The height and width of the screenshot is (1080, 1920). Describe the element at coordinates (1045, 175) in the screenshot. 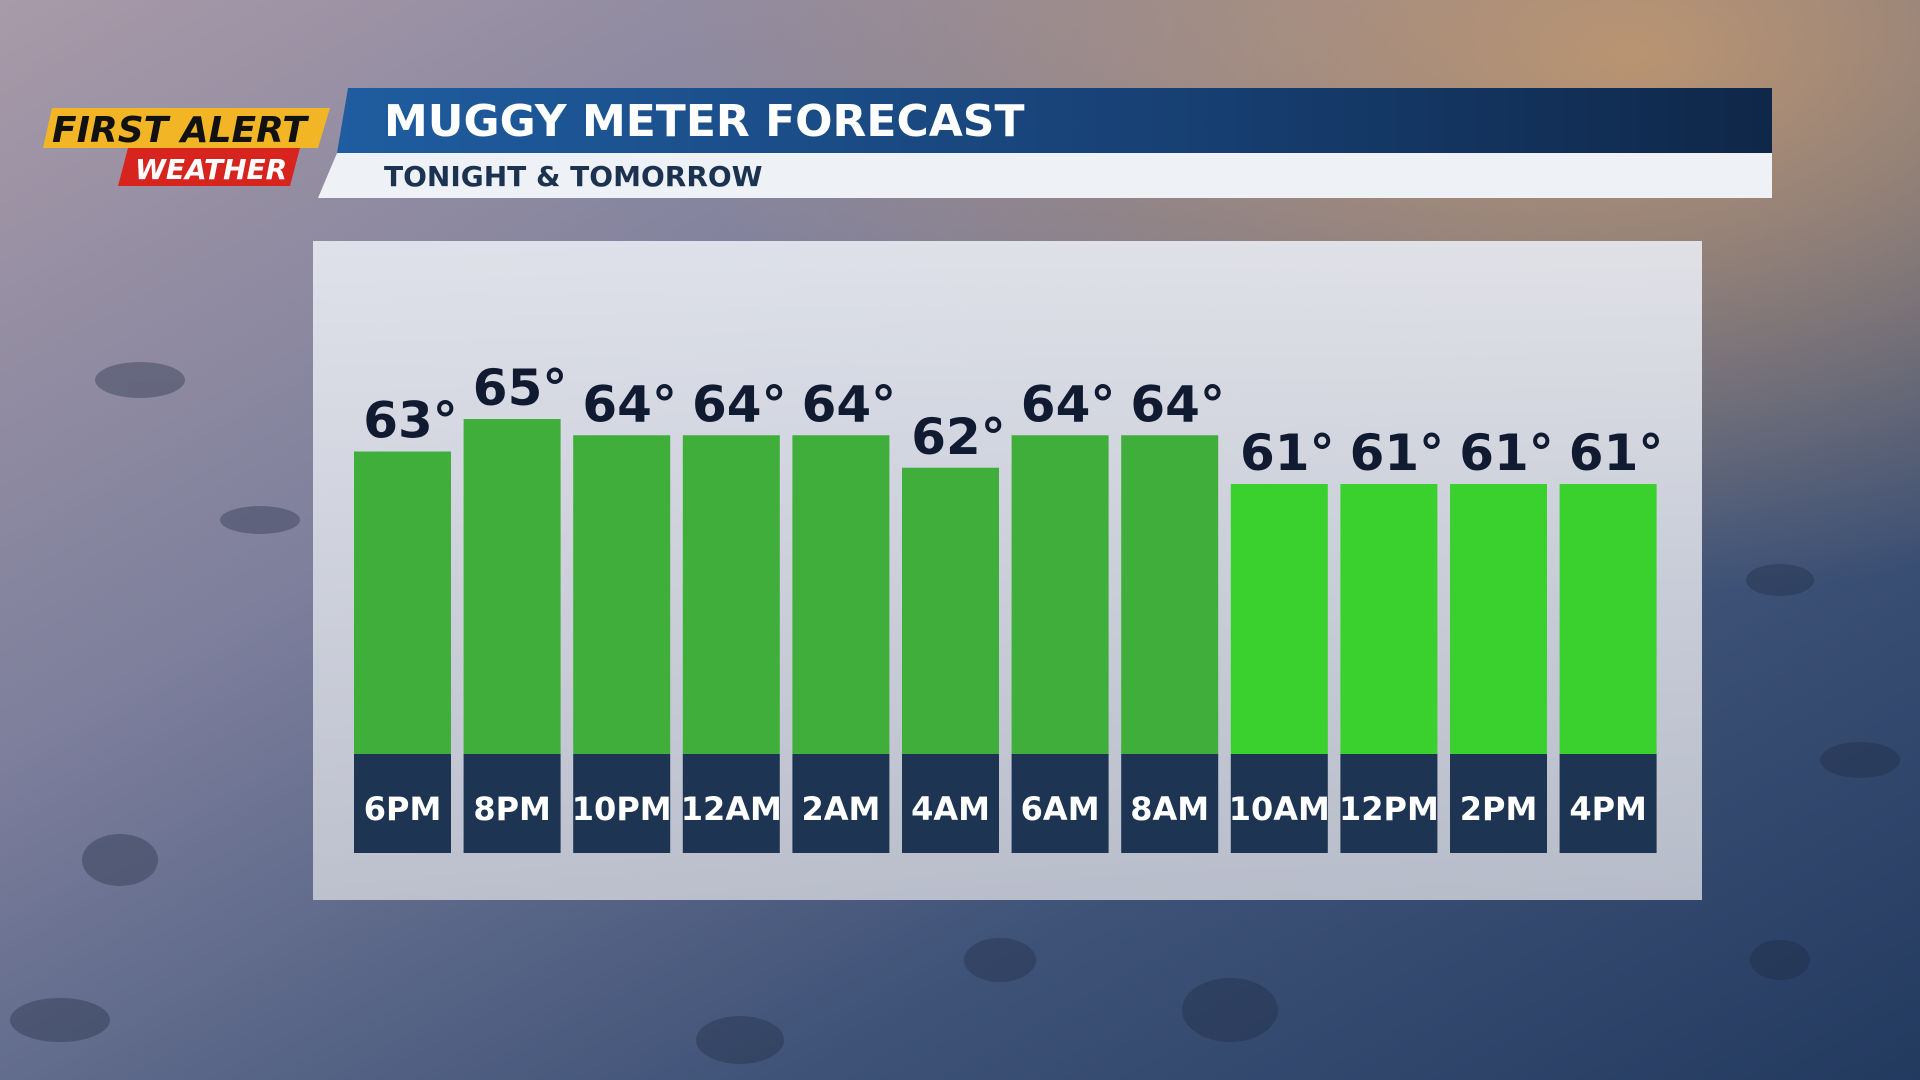

I see `subtitle-bar` at that location.